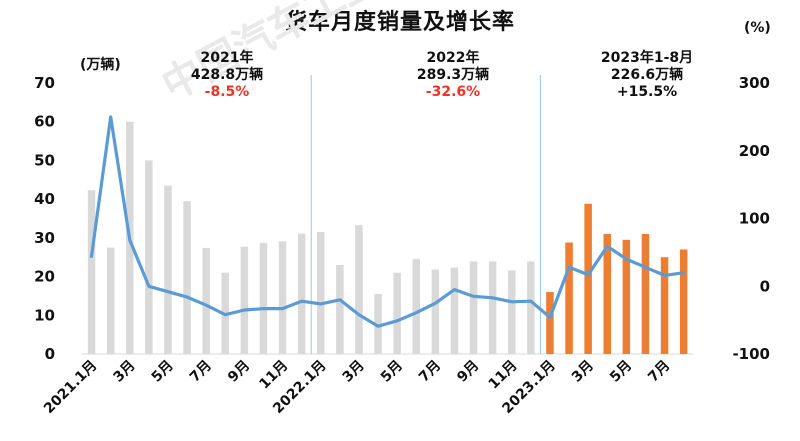 This screenshot has width=800, height=441. I want to click on y-right-tick-label: 200, so click(754, 151).